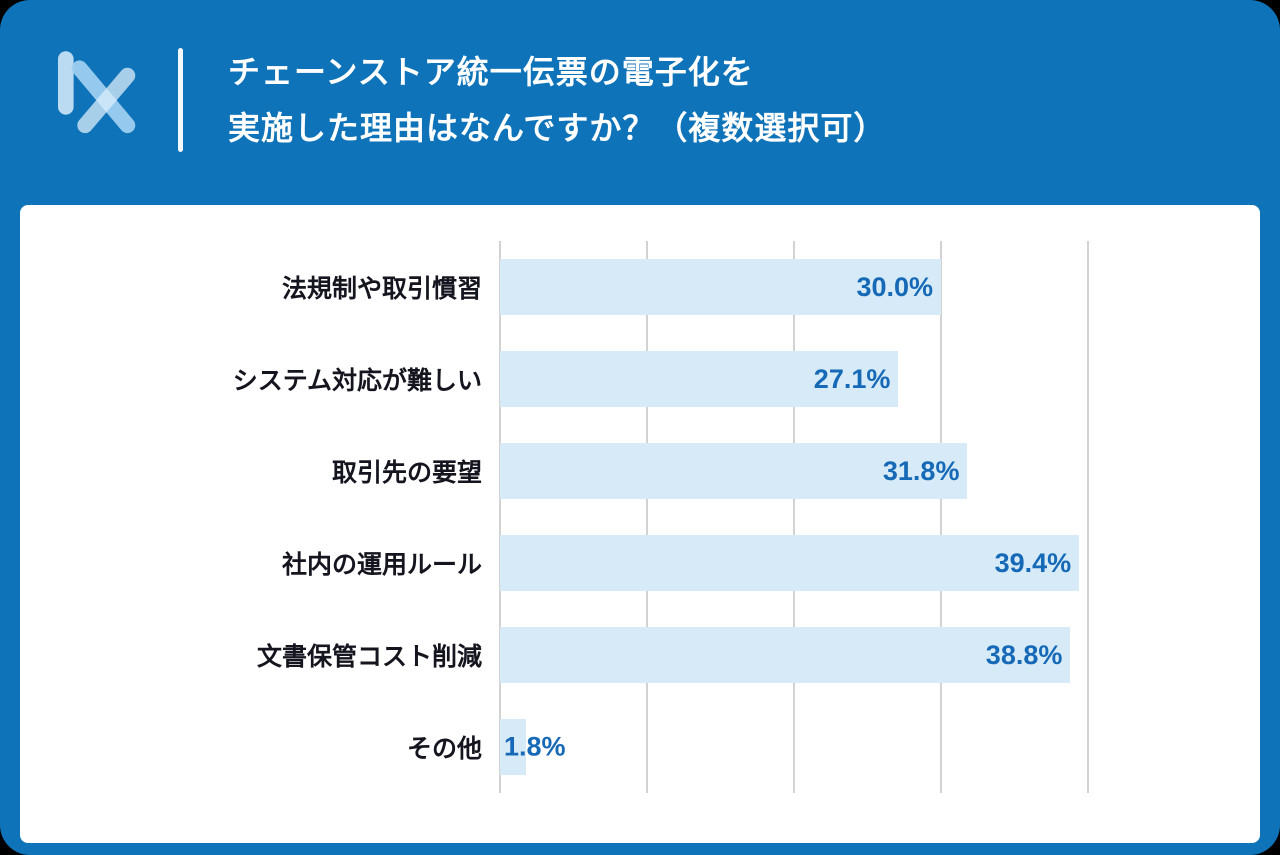  Describe the element at coordinates (535, 746) in the screenshot. I see `value-label: 1.8%` at that location.